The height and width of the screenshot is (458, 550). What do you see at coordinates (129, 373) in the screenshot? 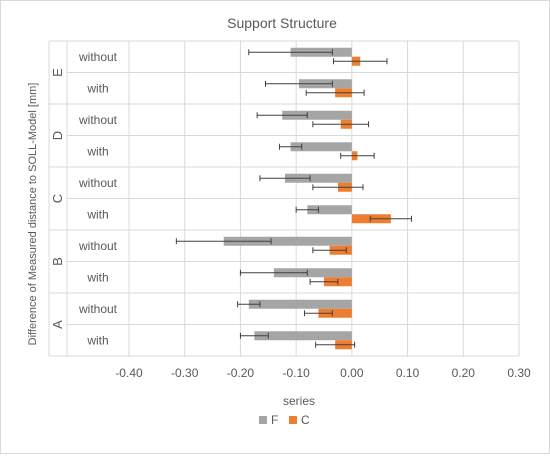
I see `x-tick-label: -0.40` at bounding box center [129, 373].